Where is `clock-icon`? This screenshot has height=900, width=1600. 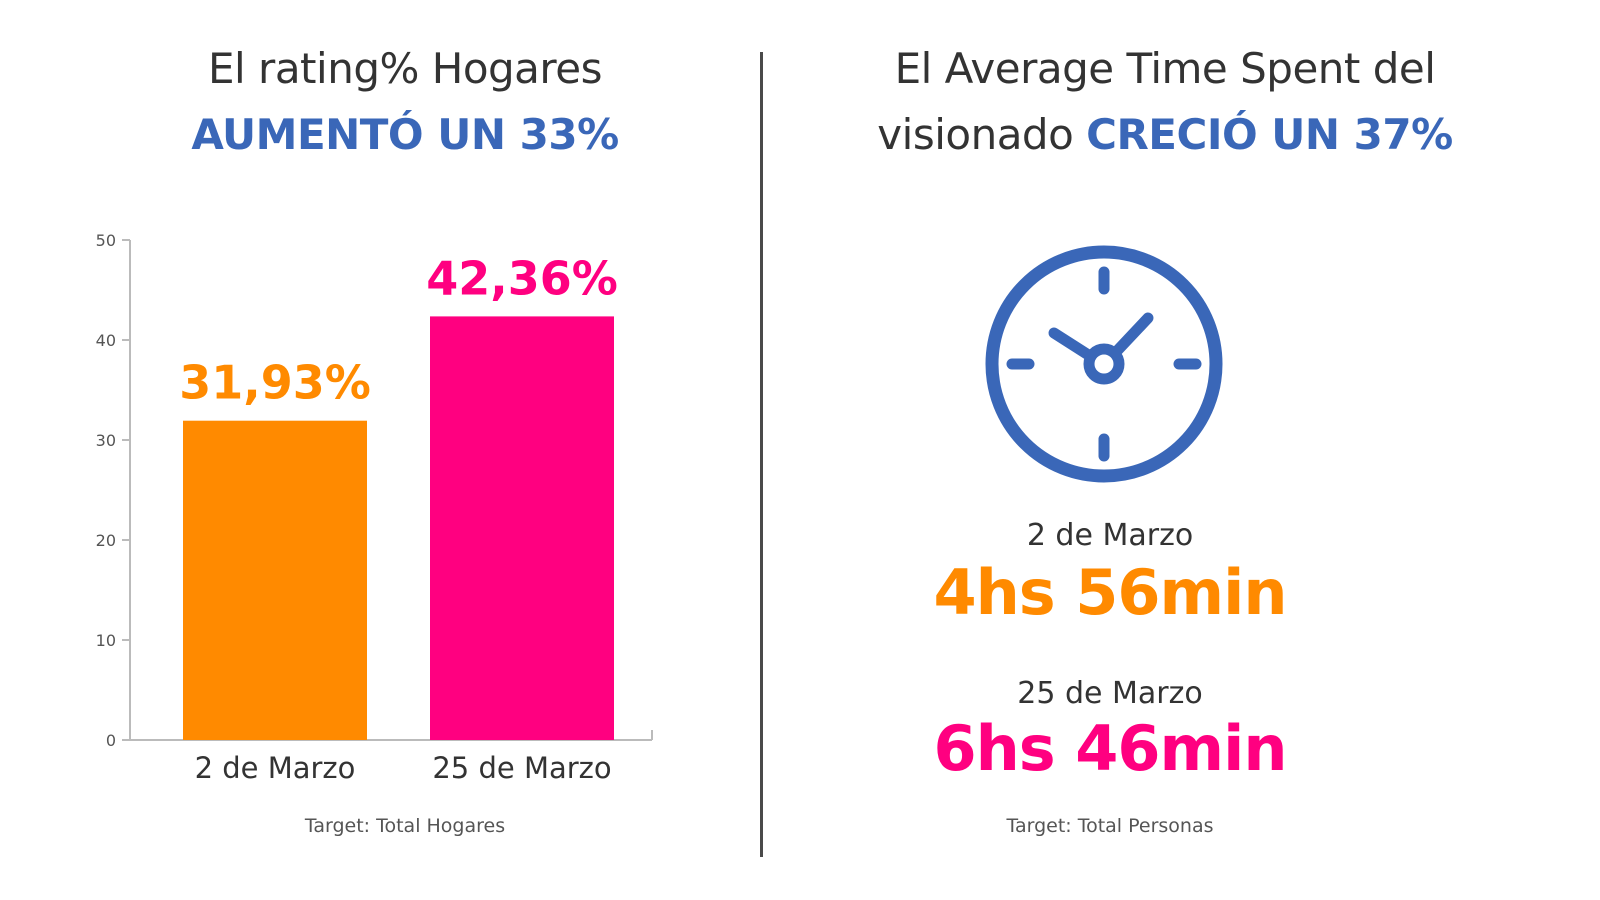
clock-icon is located at coordinates (1104, 366).